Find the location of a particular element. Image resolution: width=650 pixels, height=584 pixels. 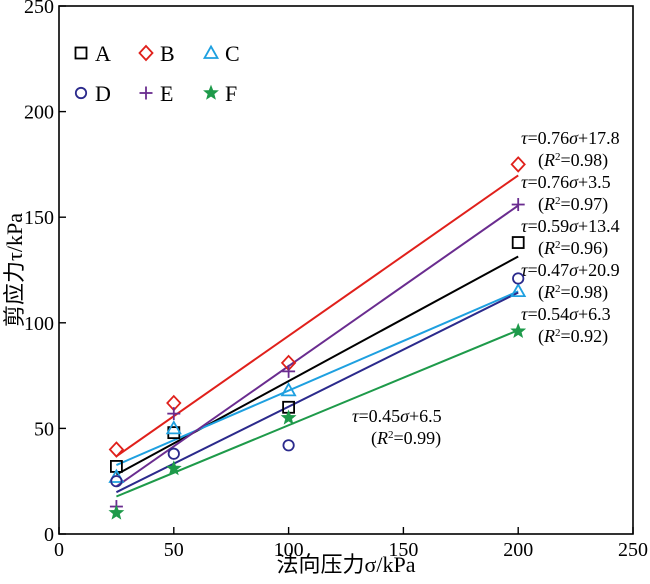

x-tick-label: 50 is located at coordinates (174, 550).